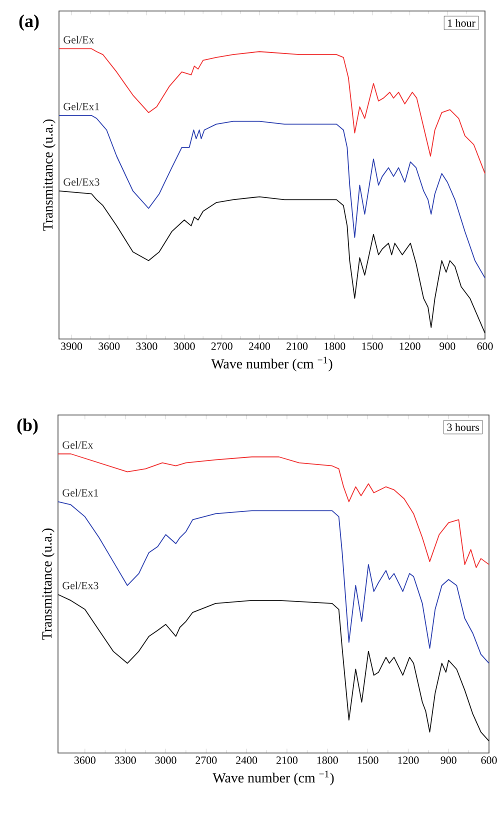 The height and width of the screenshot is (813, 501). Describe the element at coordinates (462, 23) in the screenshot. I see `text: 1 hour` at that location.